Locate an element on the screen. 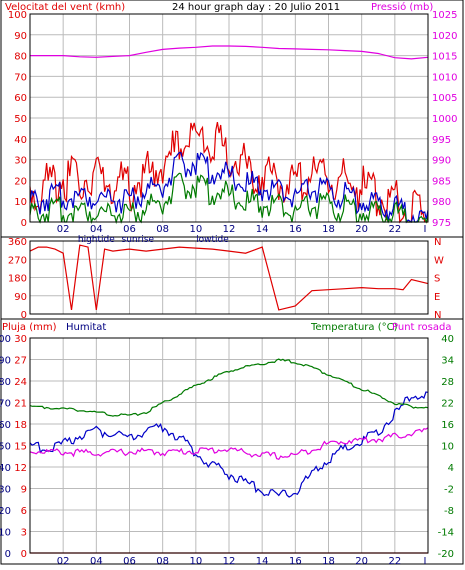 This screenshot has width=465, height=570. series-line-average is located at coordinates (229, 187).